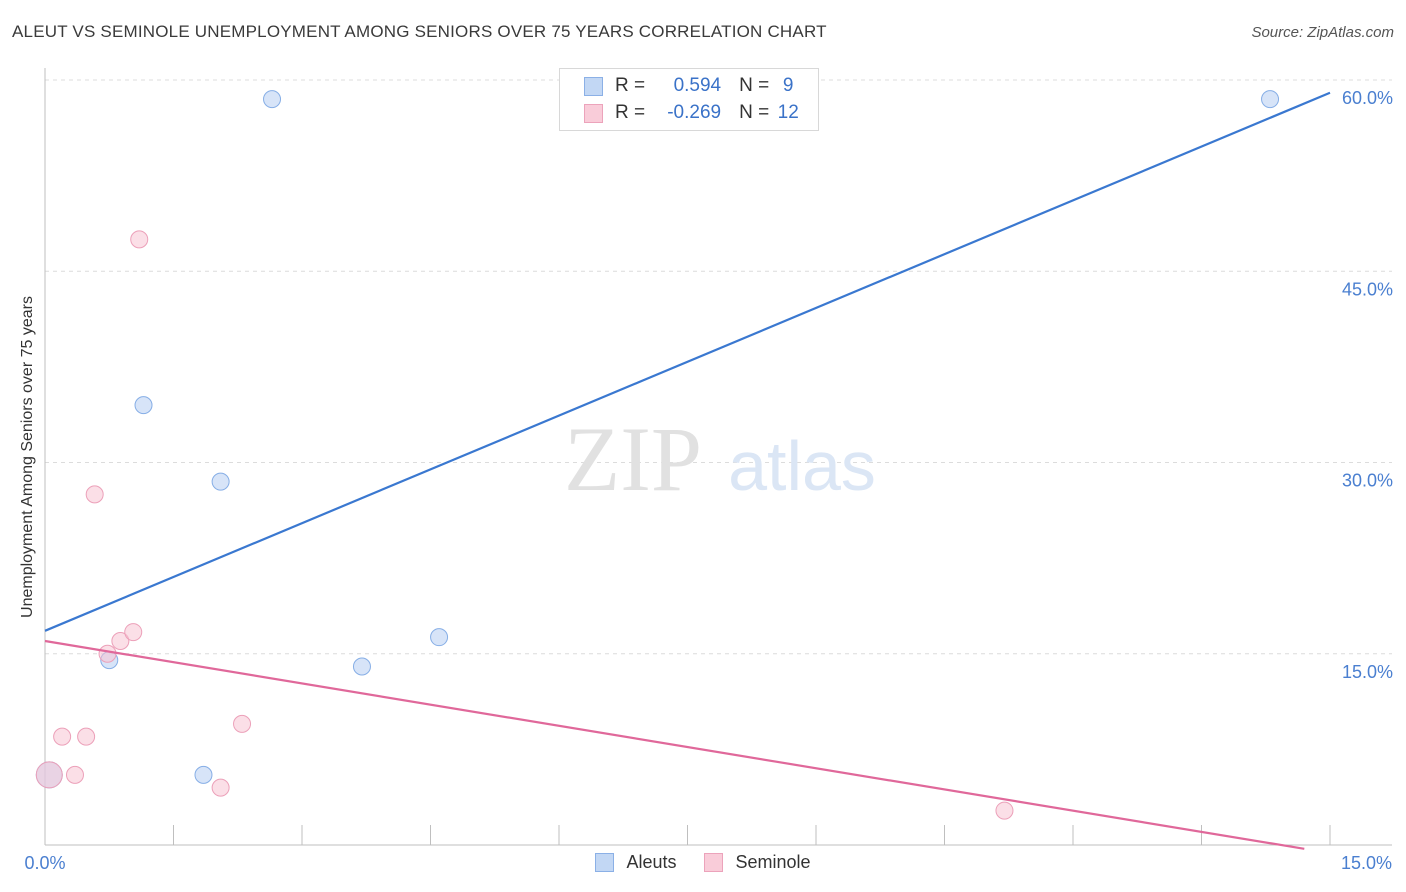 The height and width of the screenshot is (892, 1406). I want to click on aleuts-legend-label: Aleuts, so click(651, 862).